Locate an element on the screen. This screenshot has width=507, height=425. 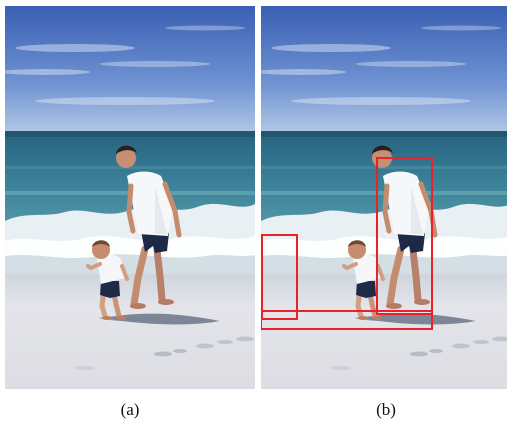
caption-b: (b) is located at coordinates (386, 409).